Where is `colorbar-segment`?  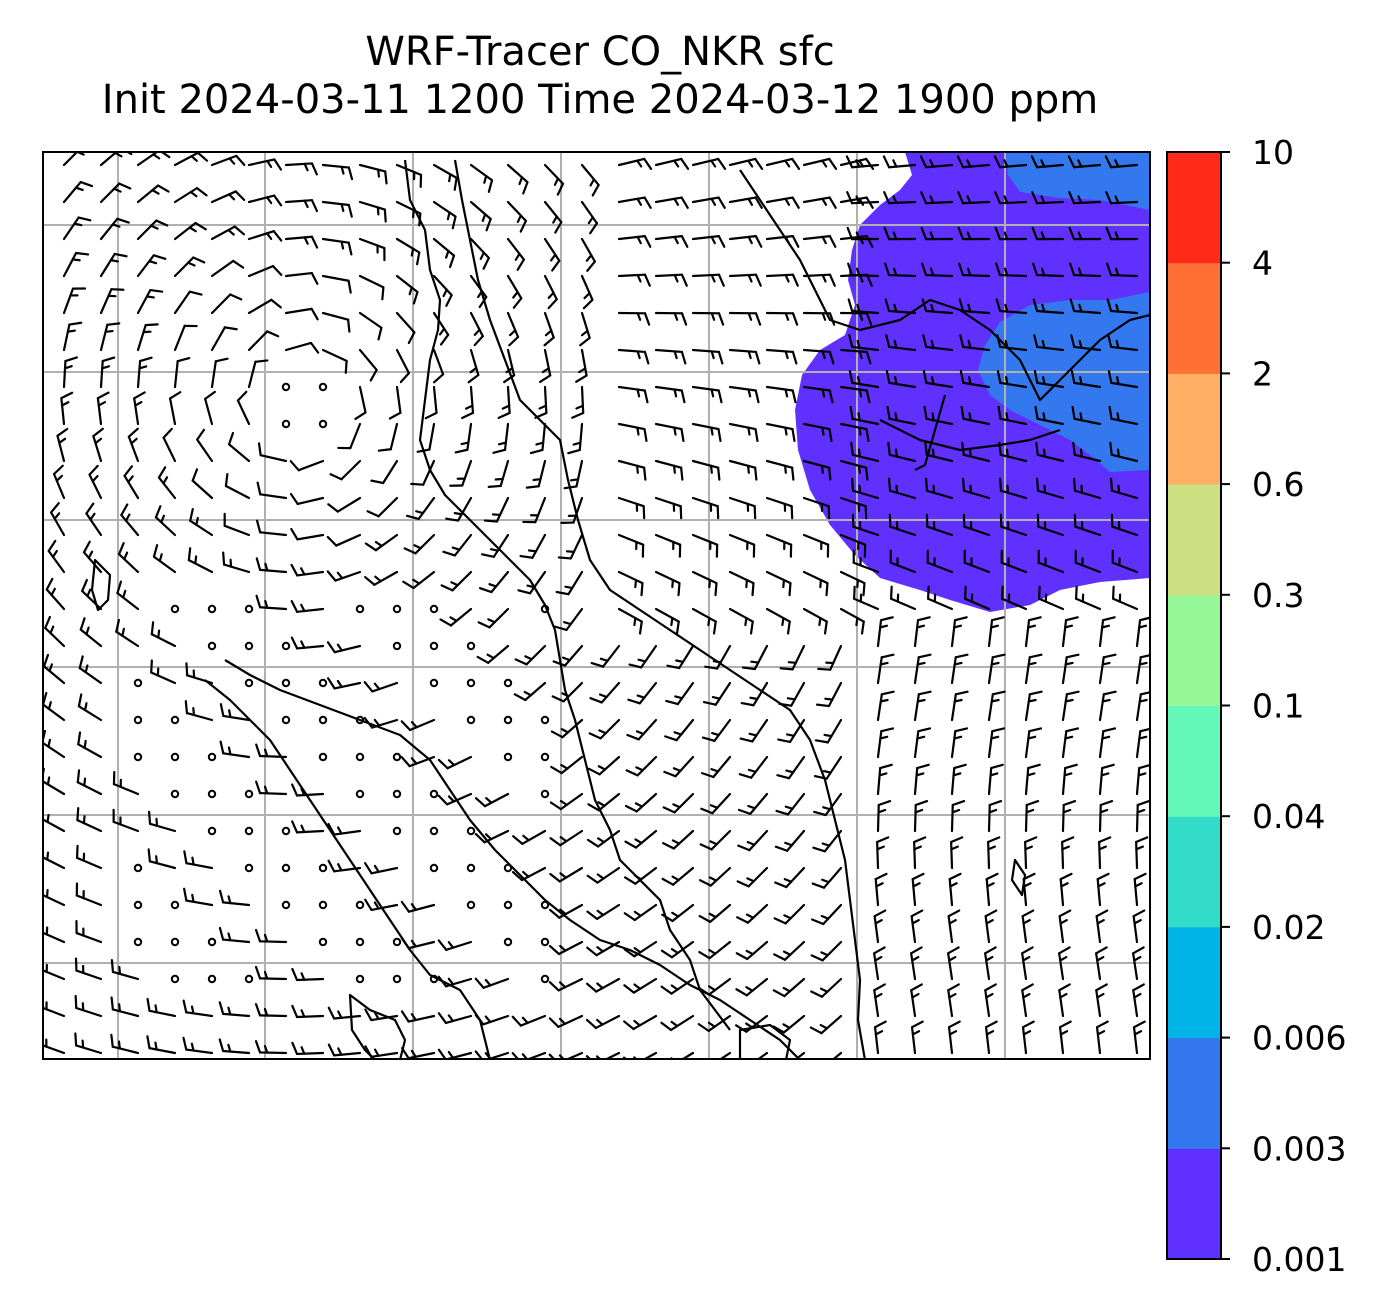
colorbar-segment is located at coordinates (1194, 1204).